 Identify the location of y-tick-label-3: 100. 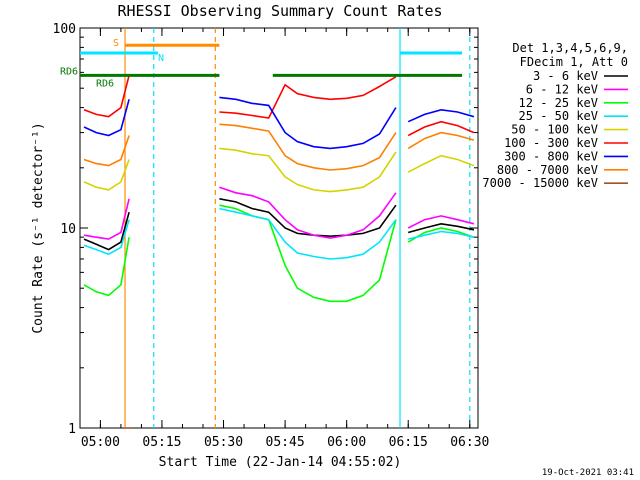
(64, 29).